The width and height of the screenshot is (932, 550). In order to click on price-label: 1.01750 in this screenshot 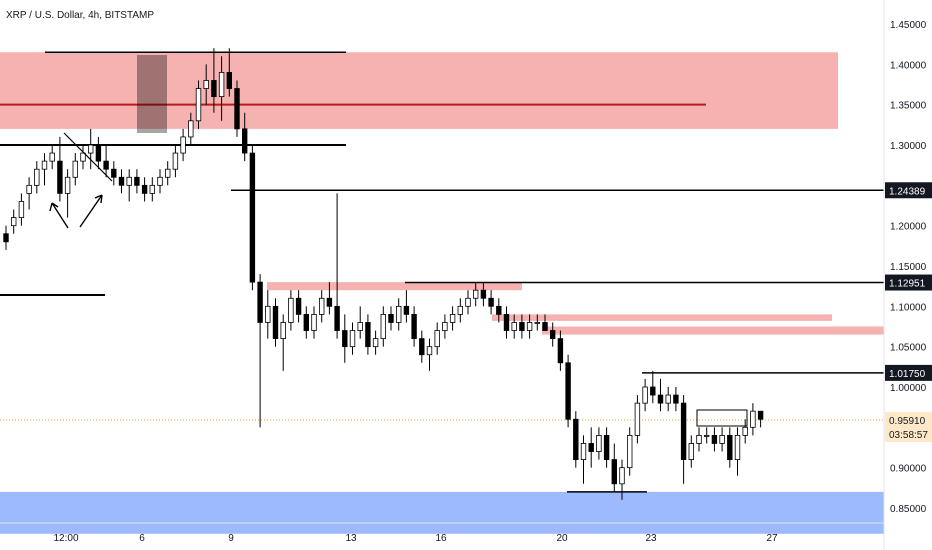, I will do `click(908, 372)`.